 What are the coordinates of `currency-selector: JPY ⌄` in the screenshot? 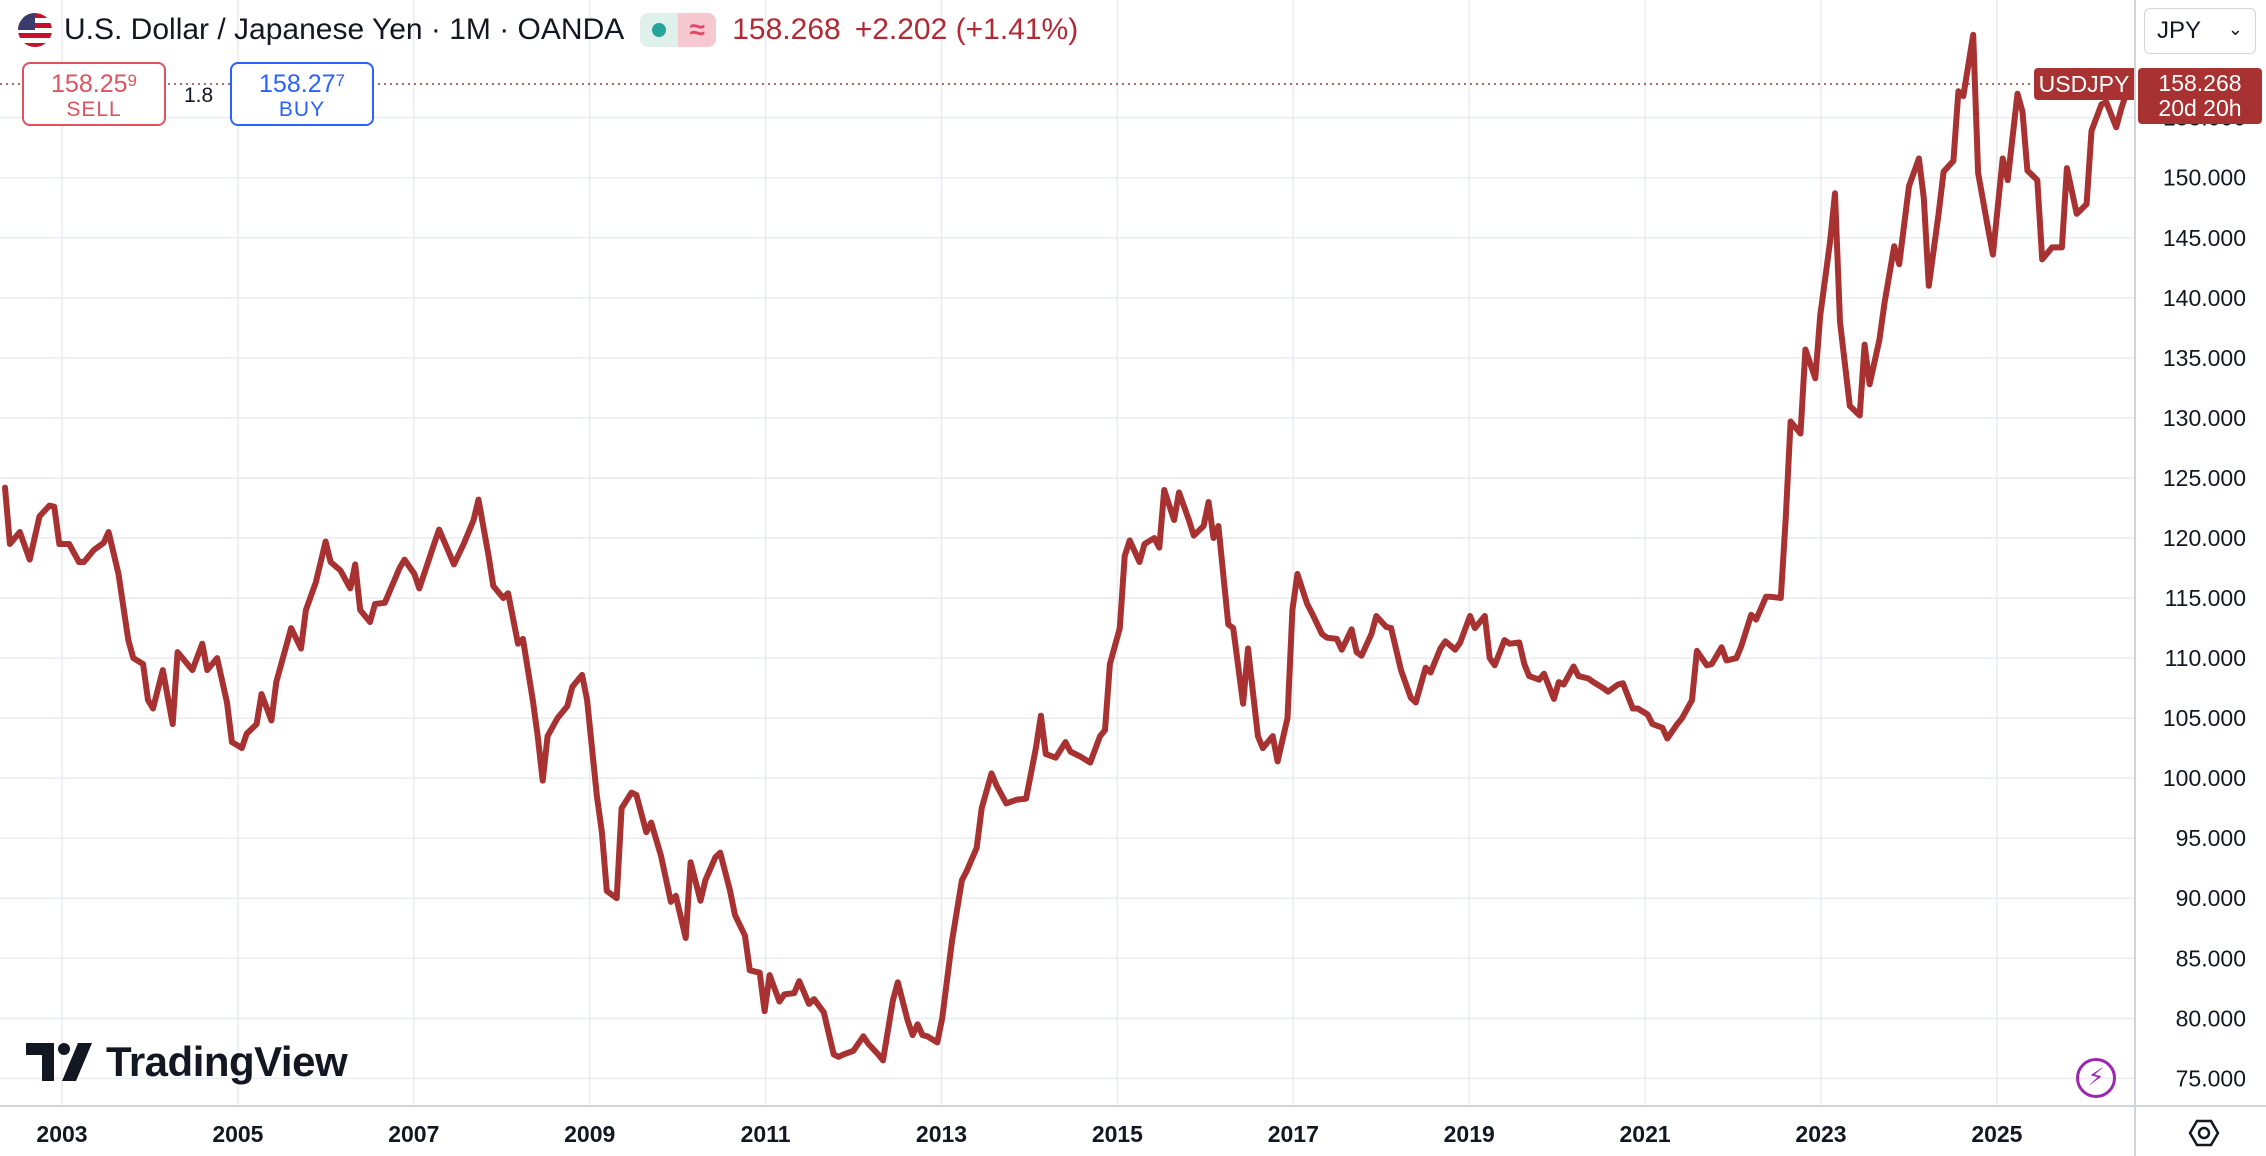 It's located at (2200, 31).